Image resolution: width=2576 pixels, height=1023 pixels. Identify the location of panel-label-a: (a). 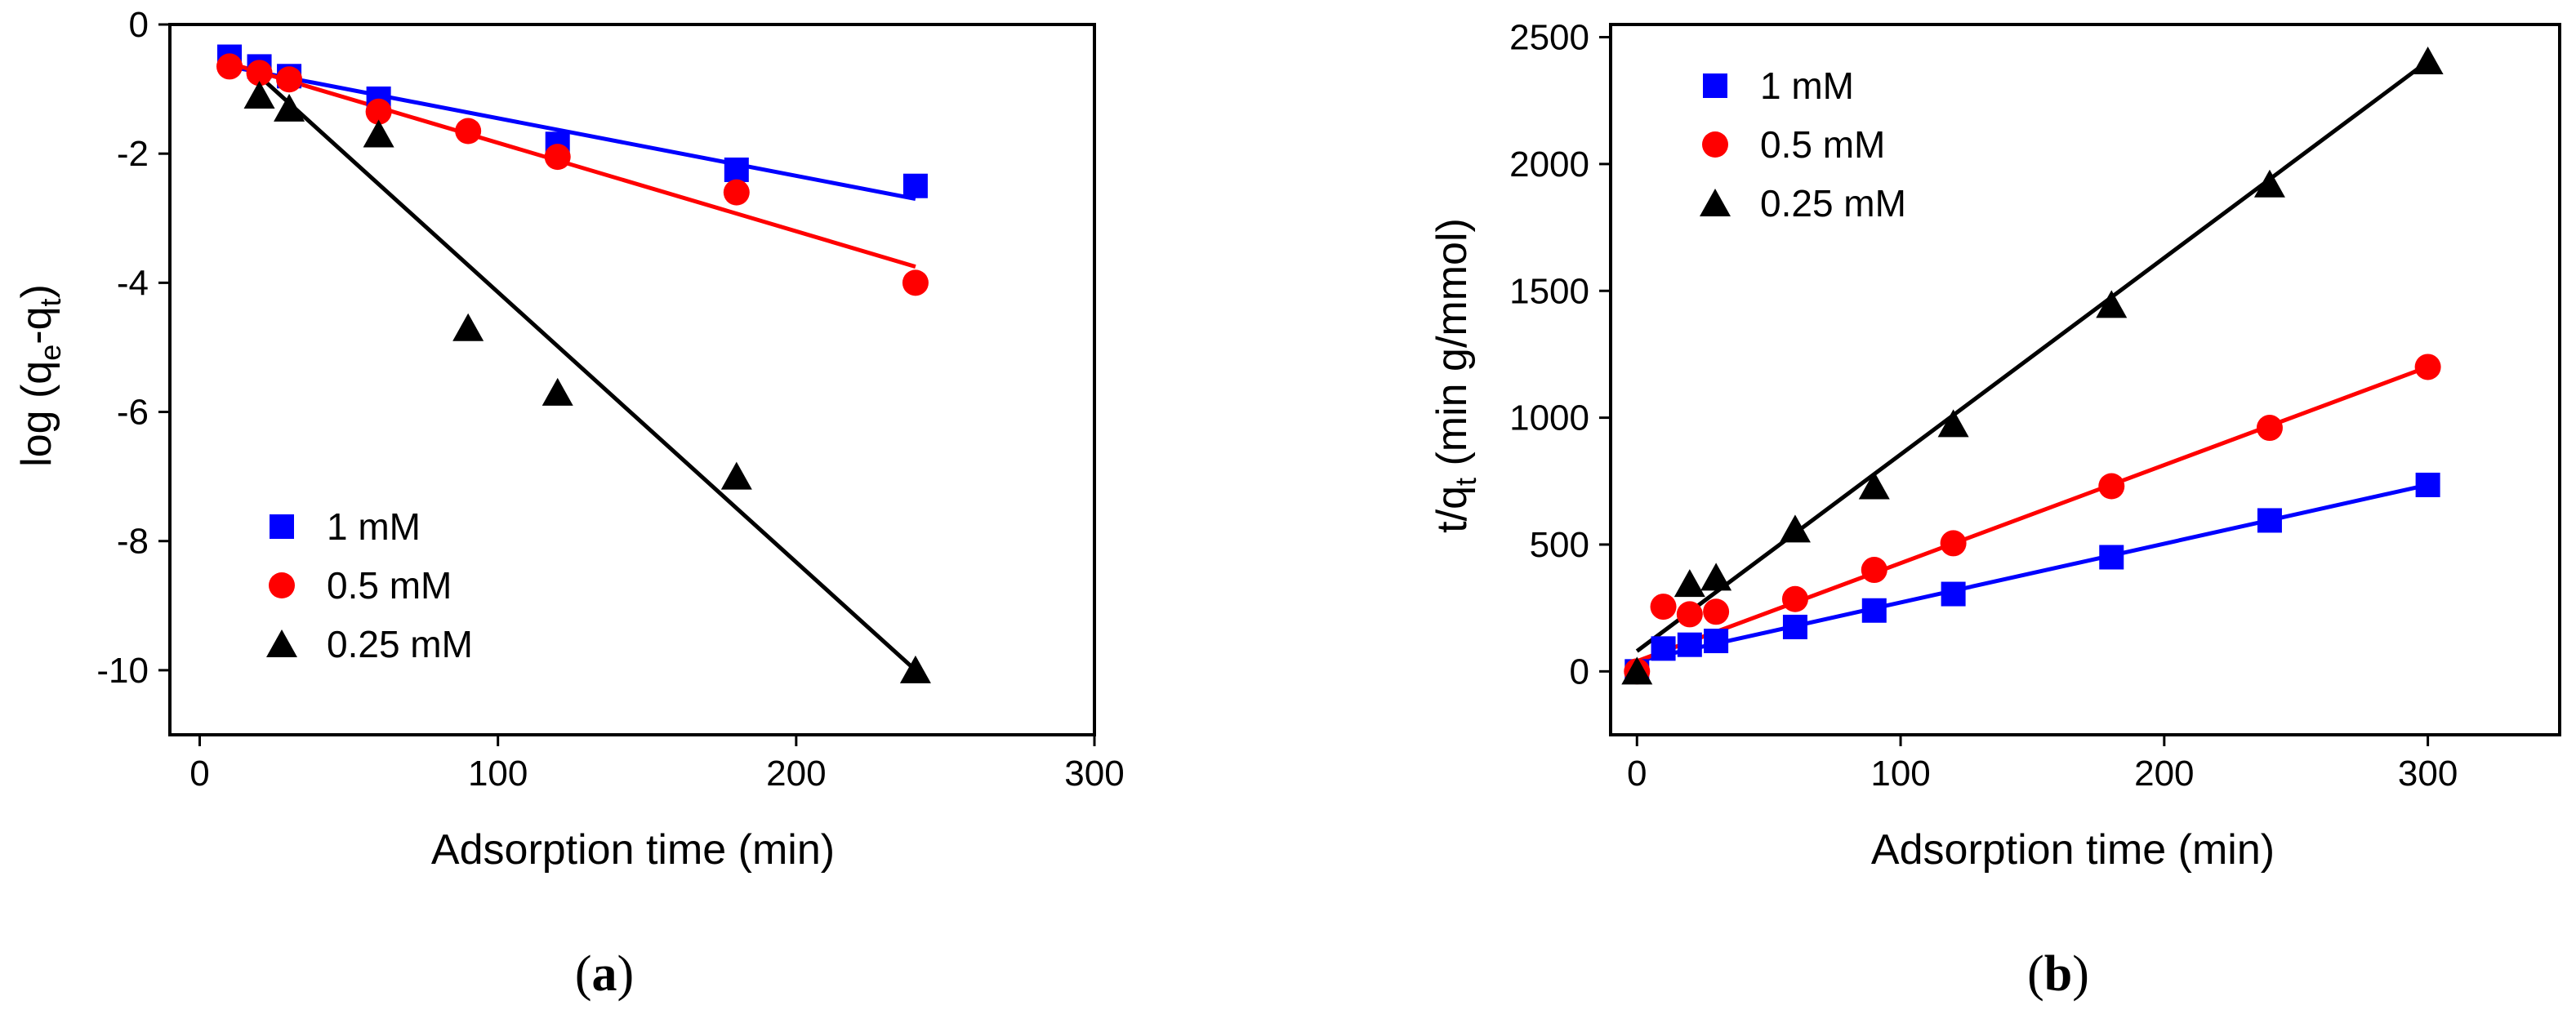
(604, 974).